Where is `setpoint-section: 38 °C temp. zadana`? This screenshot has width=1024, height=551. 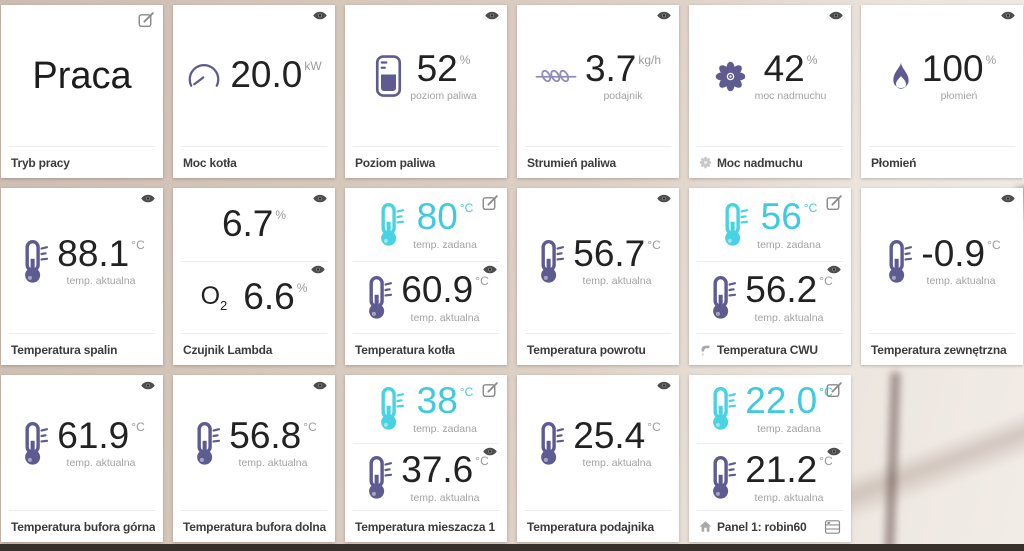 setpoint-section: 38 °C temp. zadana is located at coordinates (426, 409).